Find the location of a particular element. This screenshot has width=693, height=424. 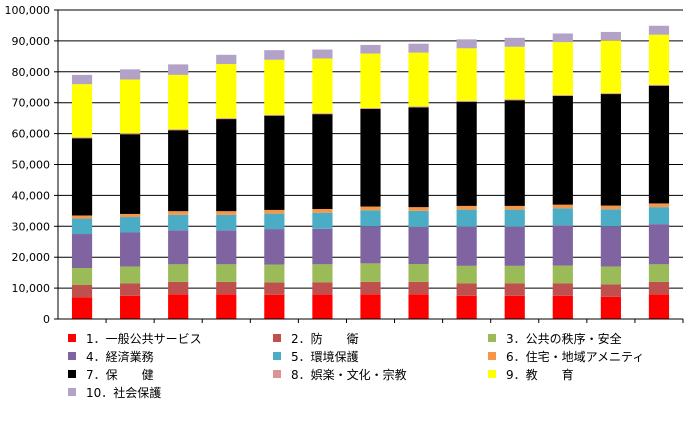

bar-segment-5-2008 is located at coordinates (610, 218).